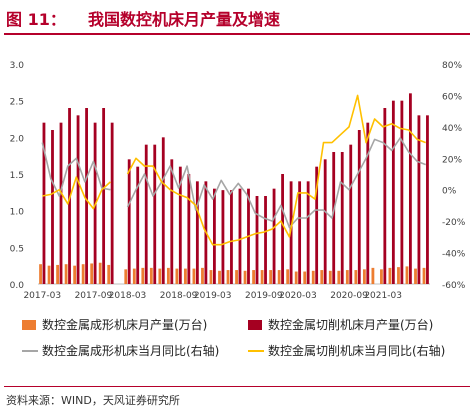 This screenshot has width=474, height=412. What do you see at coordinates (17, 176) in the screenshot?
I see `left-axis-tick-label: 1.5` at bounding box center [17, 176].